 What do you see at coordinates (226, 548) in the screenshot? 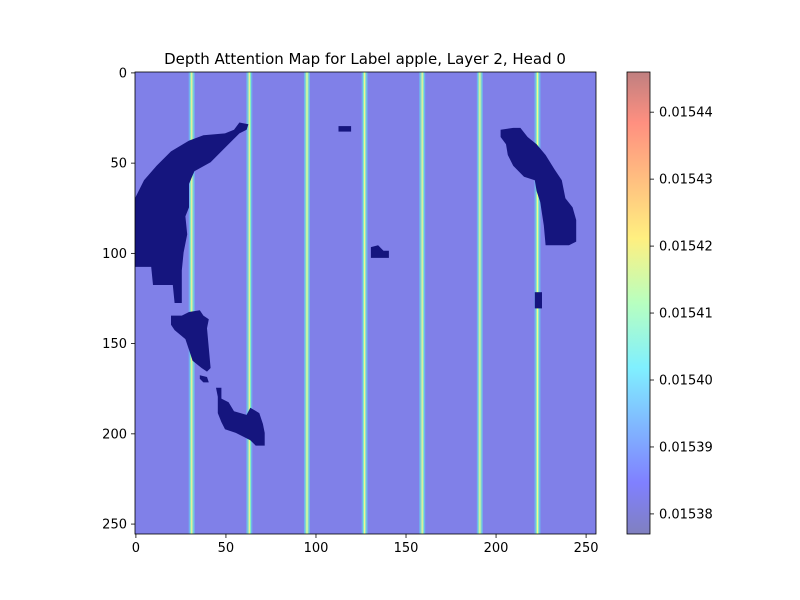
I see `x-tick-label: 50` at bounding box center [226, 548].